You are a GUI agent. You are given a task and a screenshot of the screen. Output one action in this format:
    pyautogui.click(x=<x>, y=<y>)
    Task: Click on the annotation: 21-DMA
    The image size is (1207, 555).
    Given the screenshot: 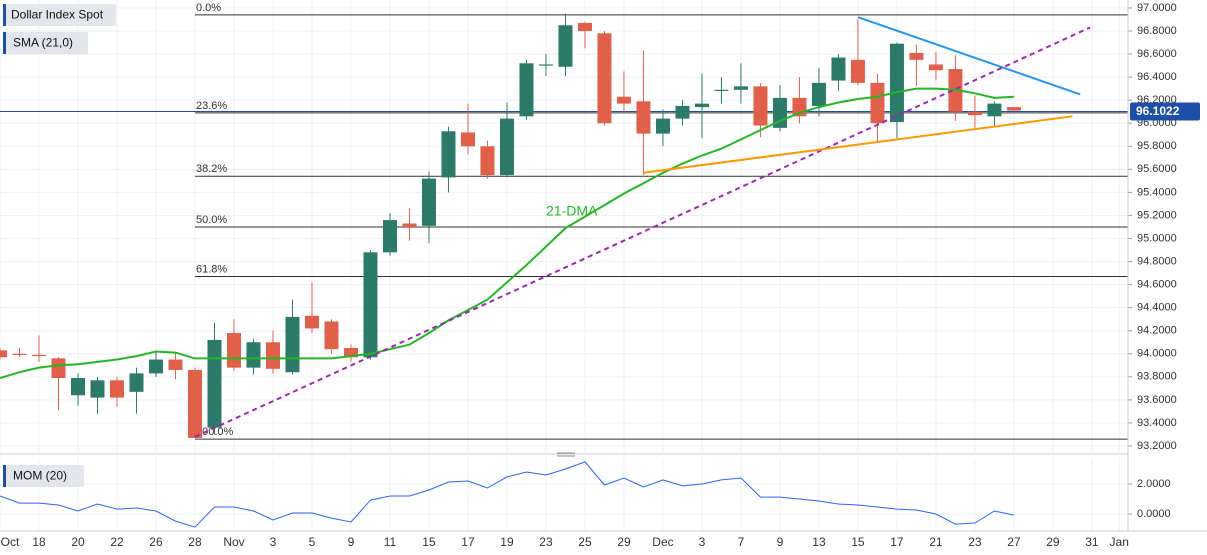 What is the action you would take?
    pyautogui.click(x=572, y=211)
    